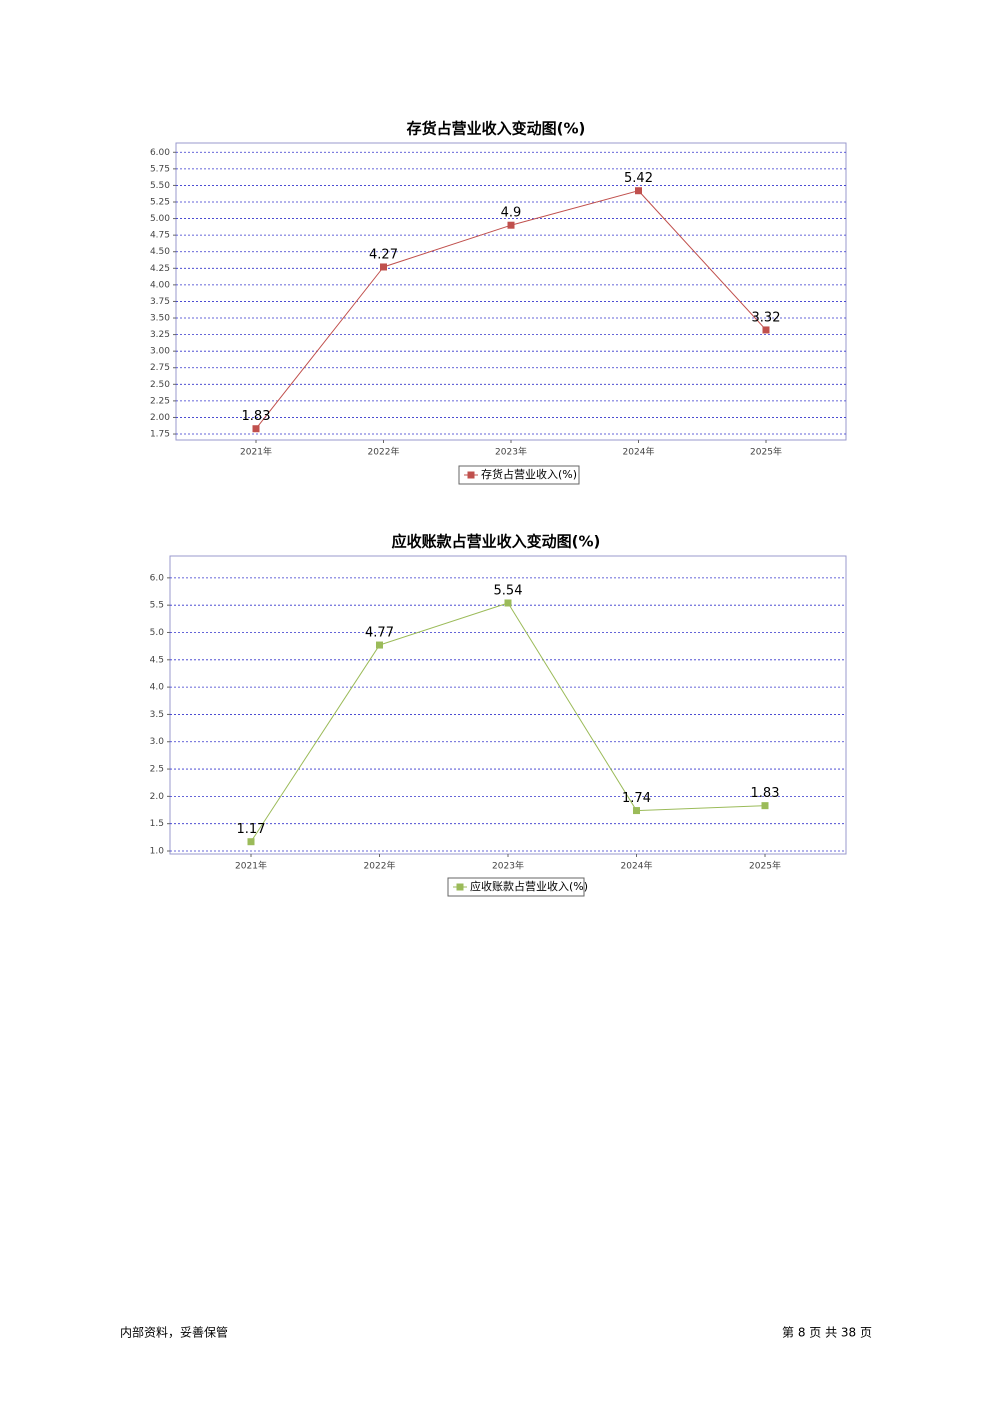 The height and width of the screenshot is (1403, 992). I want to click on y-tick-label: 3.00, so click(160, 352).